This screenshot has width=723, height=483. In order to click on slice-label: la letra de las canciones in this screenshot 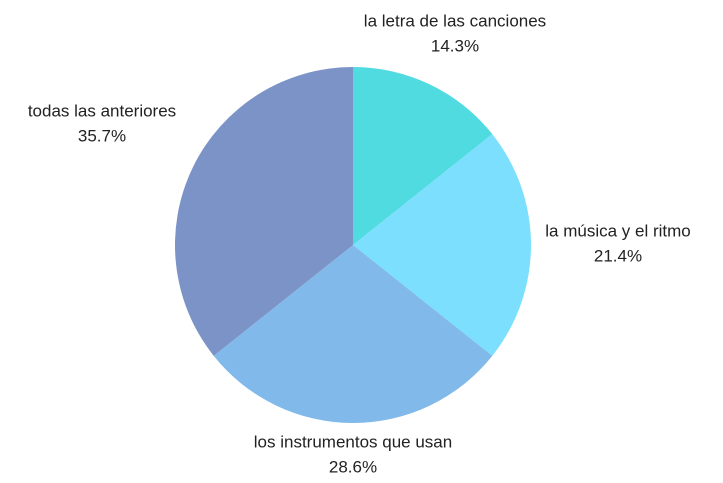, I will do `click(455, 20)`.